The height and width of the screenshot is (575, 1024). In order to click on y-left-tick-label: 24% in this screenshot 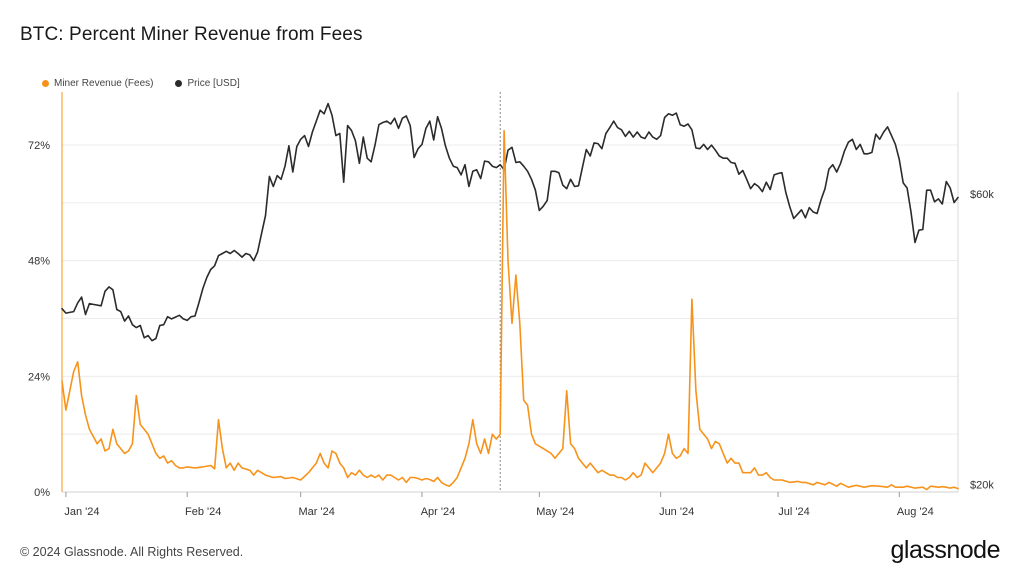, I will do `click(39, 377)`.